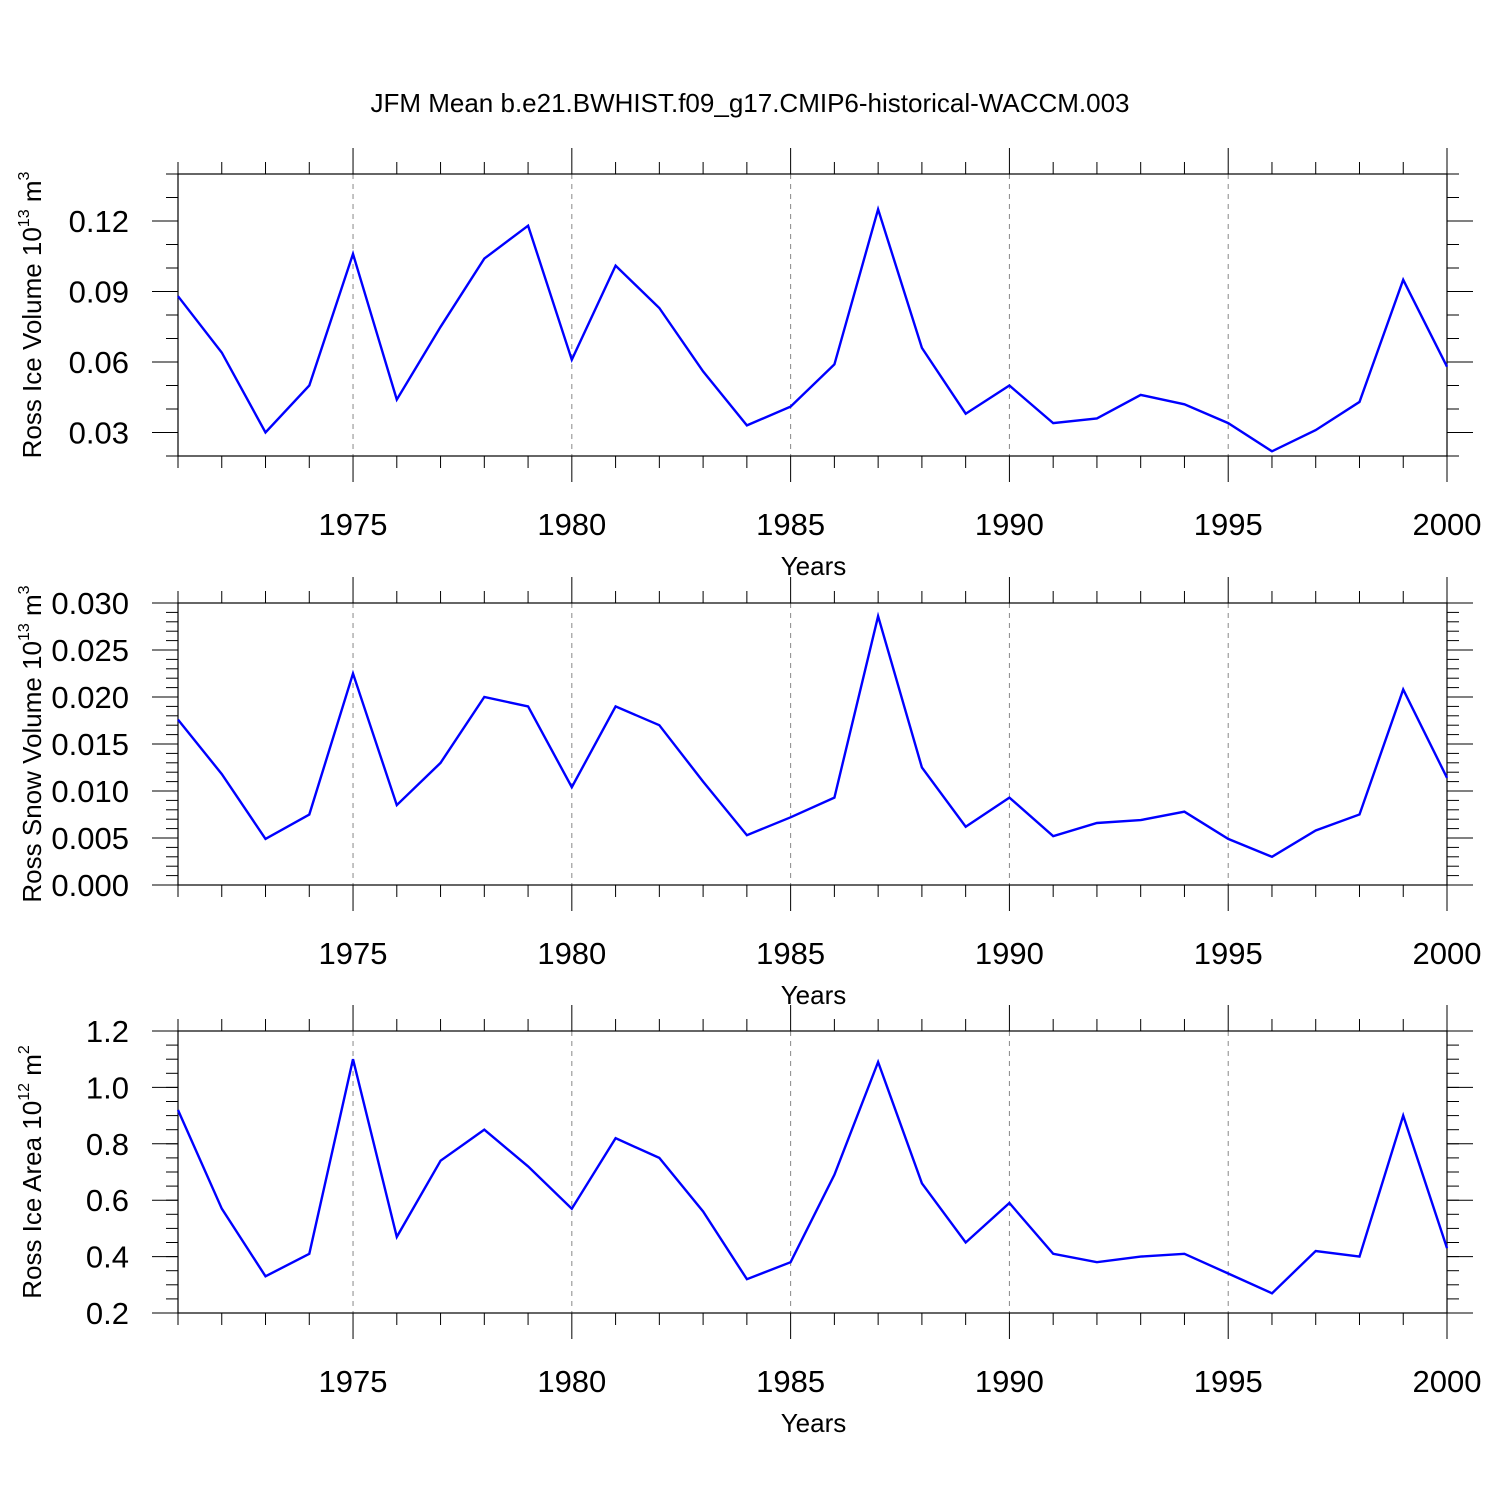  I want to click on c0-xtick-label: 1975, so click(353, 524).